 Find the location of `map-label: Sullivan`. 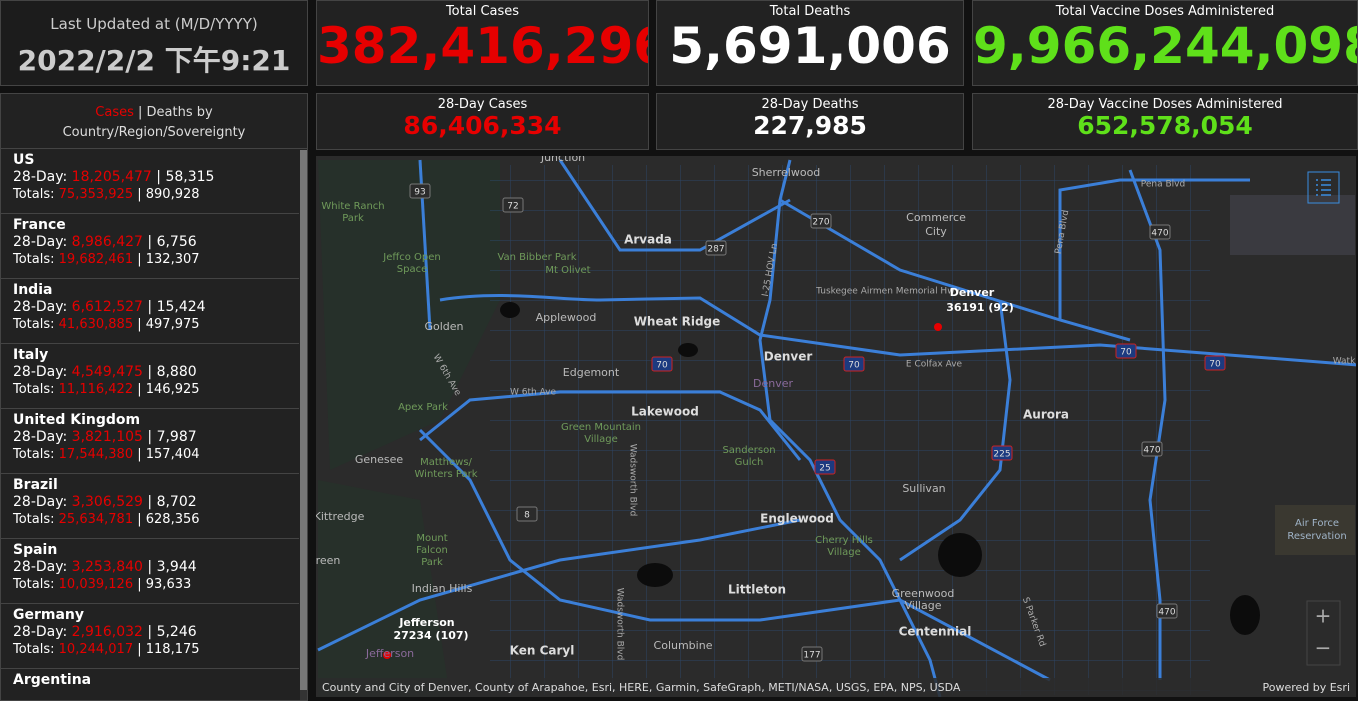

map-label: Sullivan is located at coordinates (923, 488).